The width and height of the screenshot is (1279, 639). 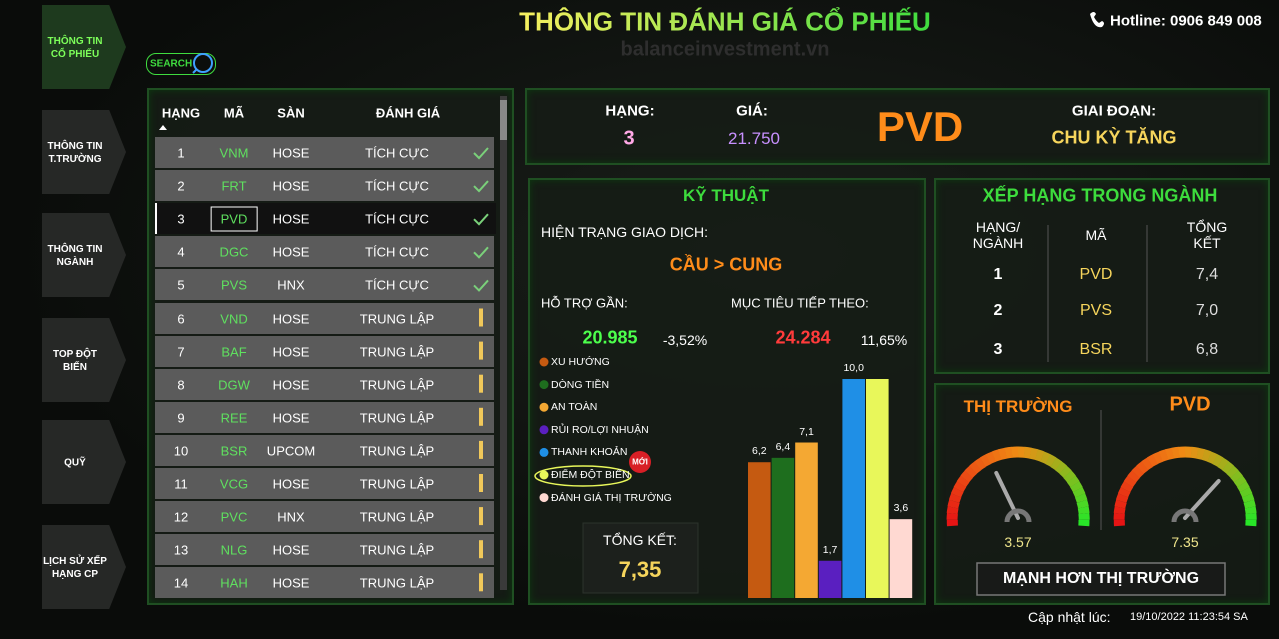 What do you see at coordinates (589, 452) in the screenshot?
I see `legend-label: THANH KHOẢN` at bounding box center [589, 452].